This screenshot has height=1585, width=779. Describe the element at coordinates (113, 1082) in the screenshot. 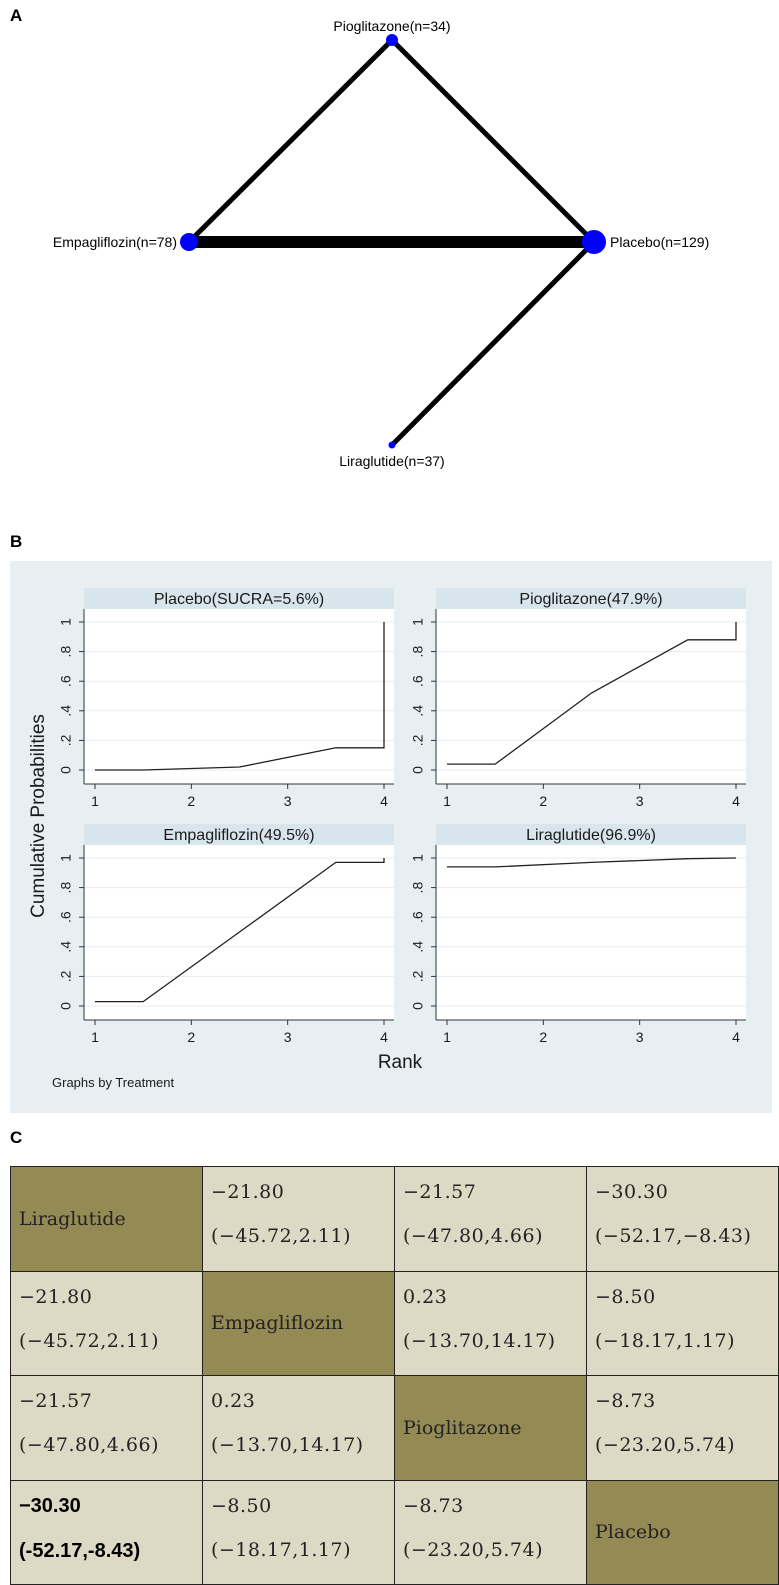

I see `chart-note: Graphs by Treatment` at that location.